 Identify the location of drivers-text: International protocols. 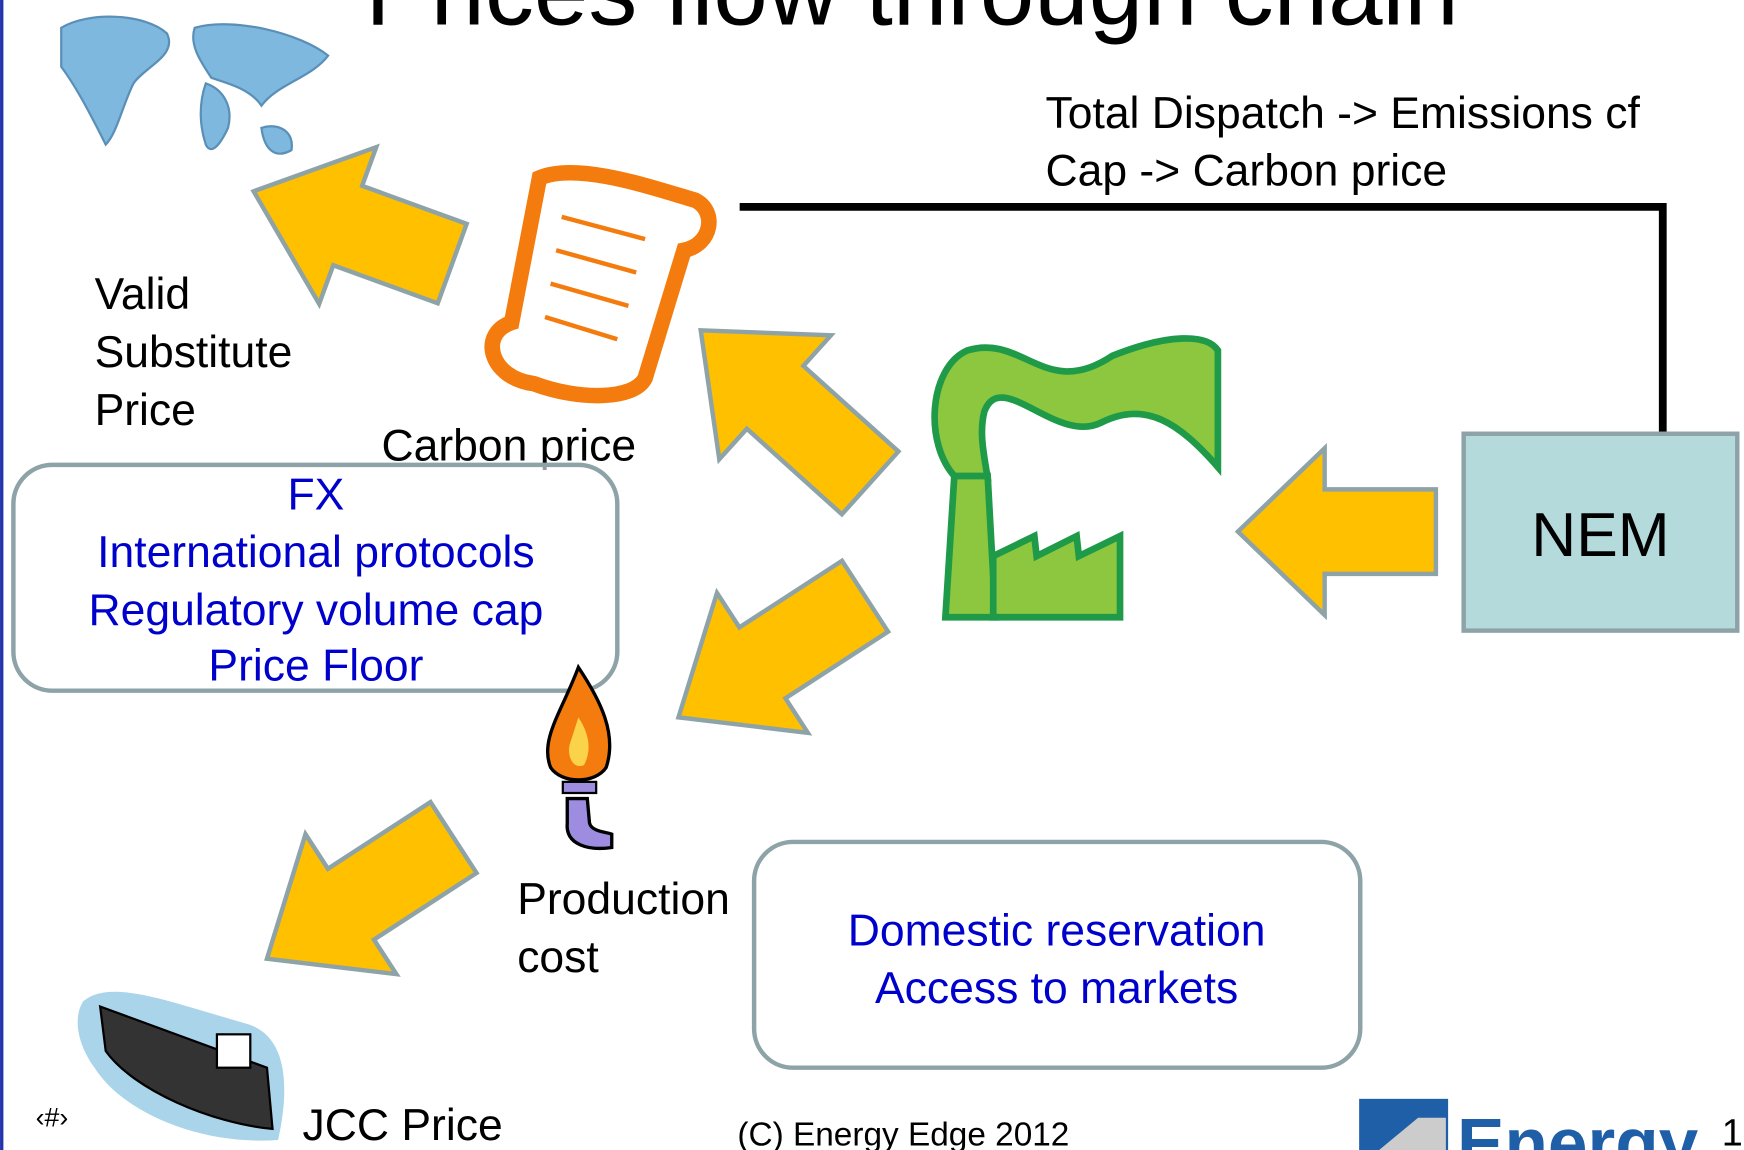
(316, 552).